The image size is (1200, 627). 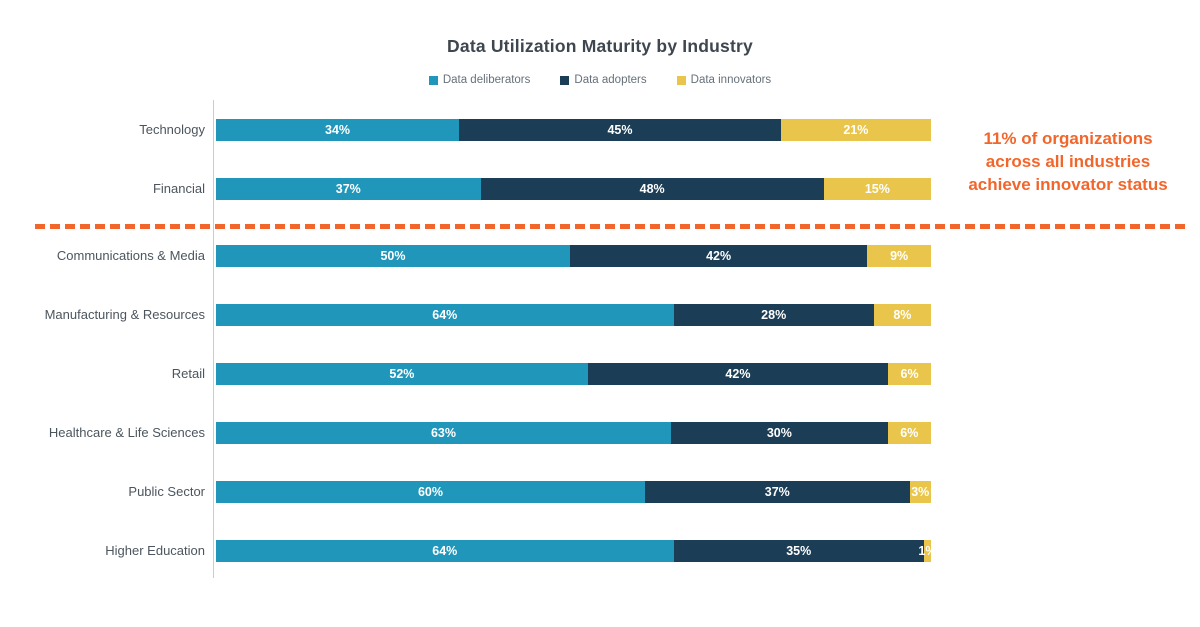 I want to click on bar-track: 37% 48% 15%, so click(x=573, y=188).